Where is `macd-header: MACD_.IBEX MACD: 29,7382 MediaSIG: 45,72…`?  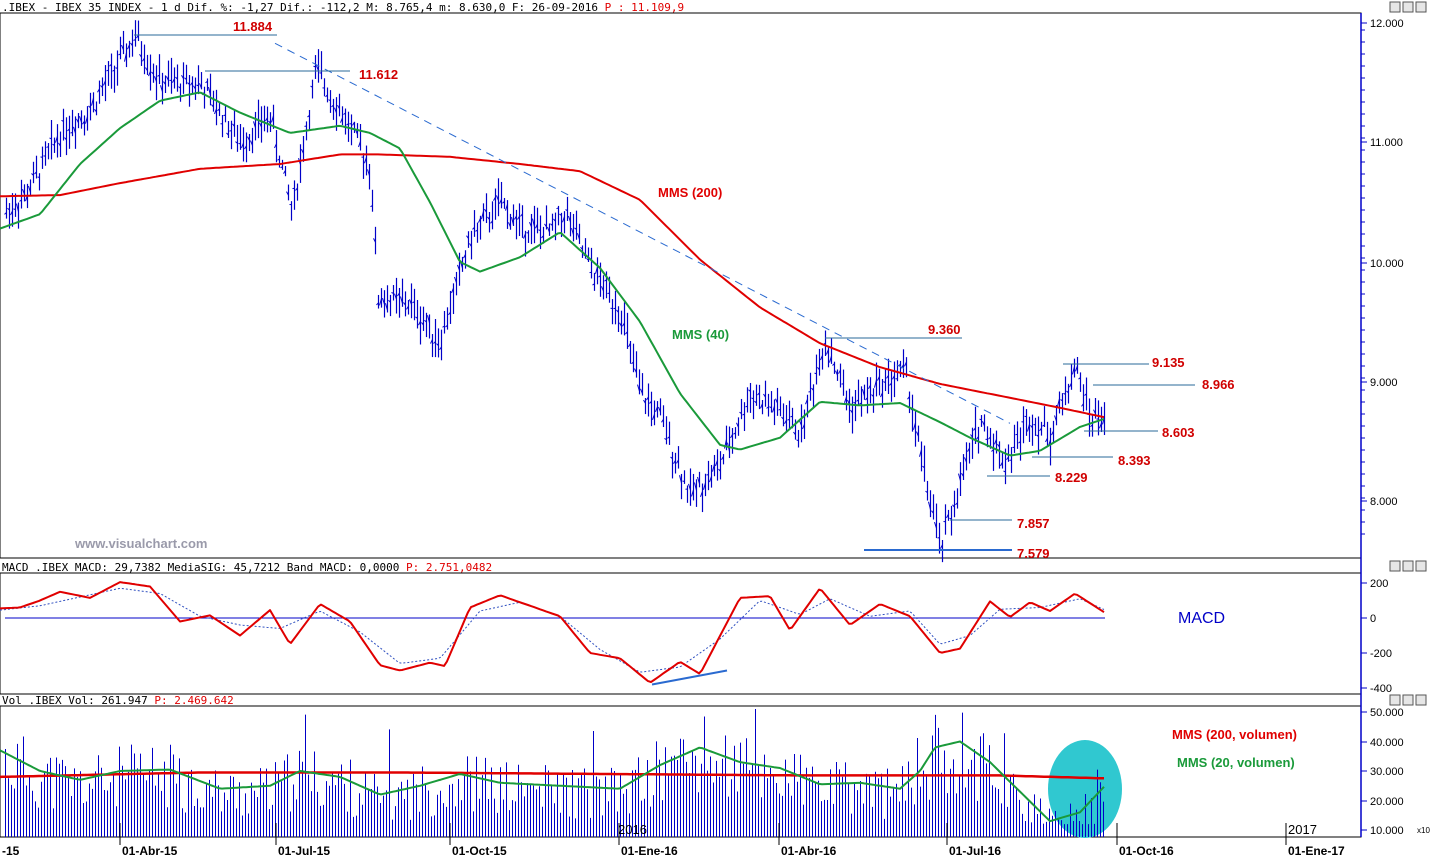
macd-header: MACD_.IBEX MACD: 29,7382 MediaSIG: 45,72… is located at coordinates (247, 567).